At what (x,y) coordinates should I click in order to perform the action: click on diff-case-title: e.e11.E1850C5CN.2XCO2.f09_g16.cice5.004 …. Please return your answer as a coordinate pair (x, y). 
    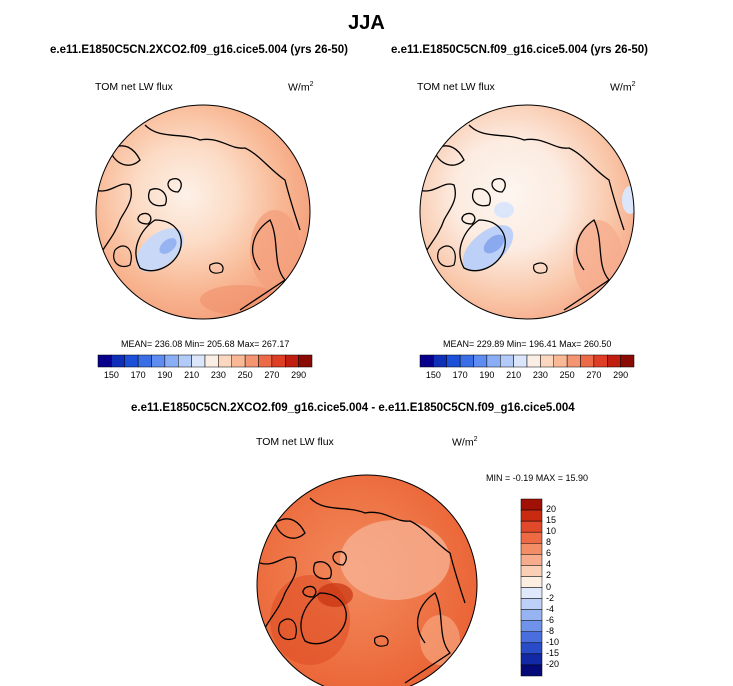
    Looking at the image, I should click on (353, 408).